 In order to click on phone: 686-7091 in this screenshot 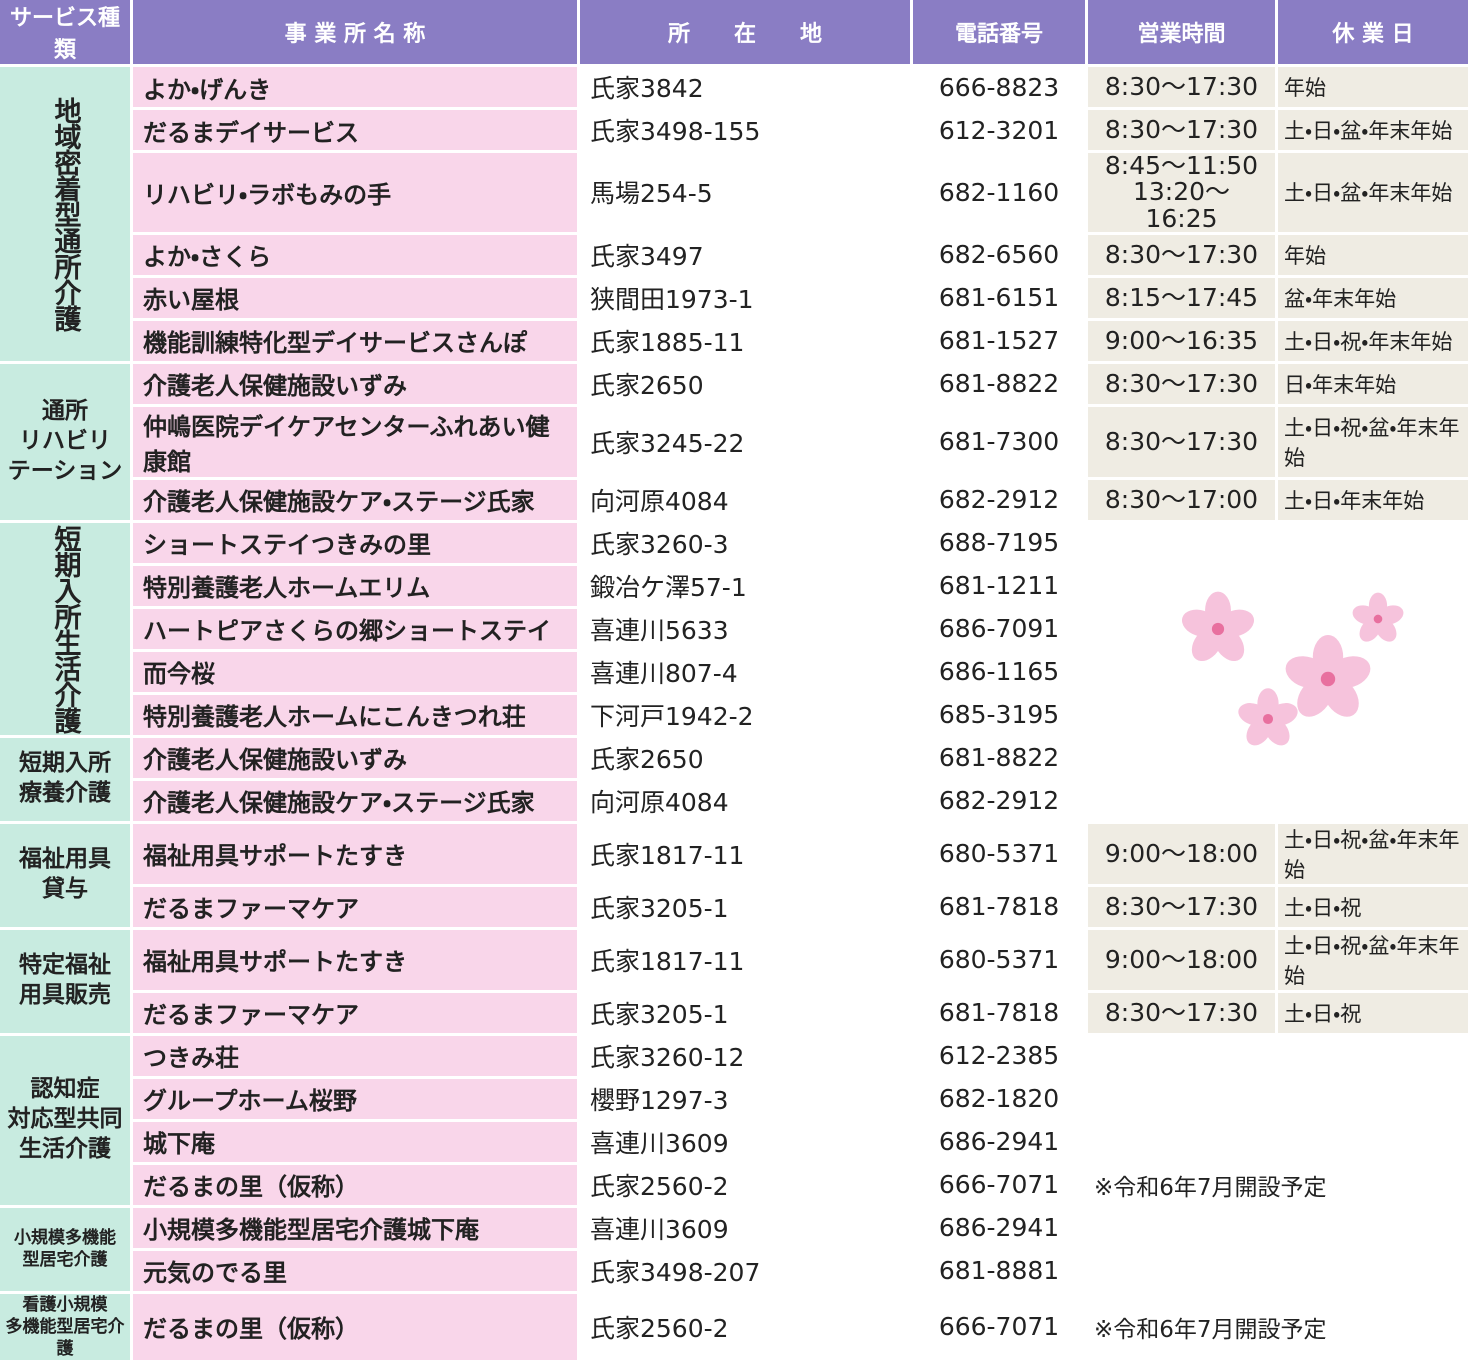, I will do `click(999, 628)`.